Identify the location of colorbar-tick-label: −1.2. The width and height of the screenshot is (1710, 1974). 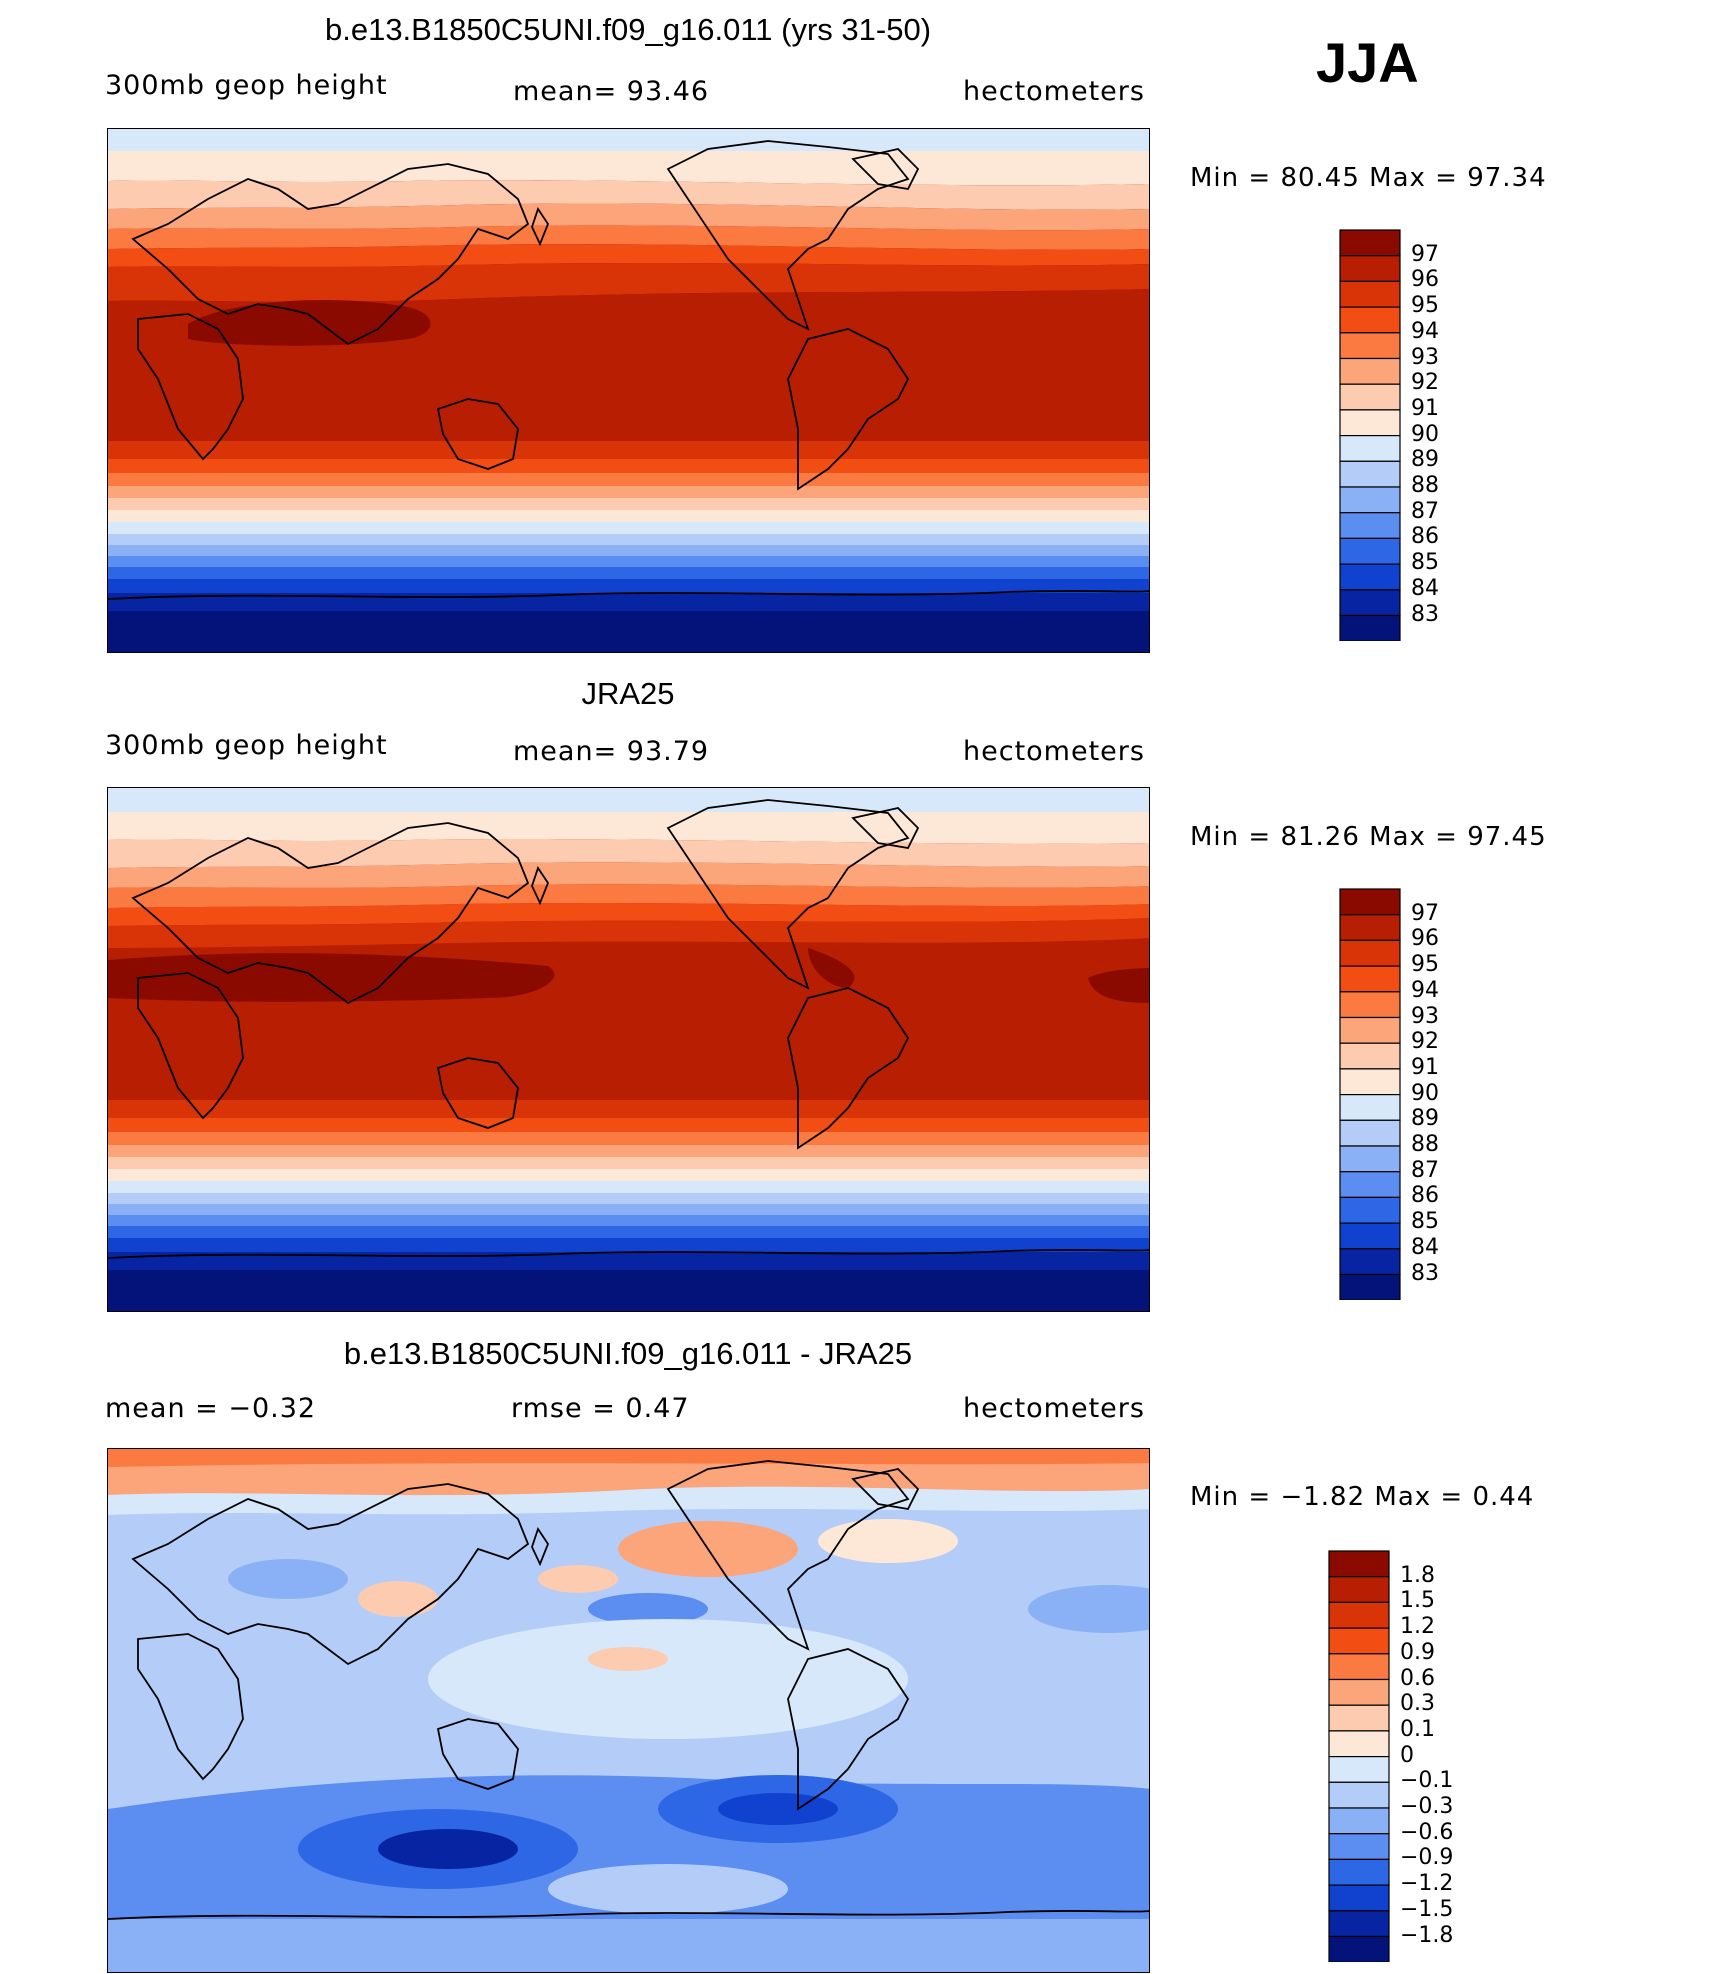
(1427, 1884).